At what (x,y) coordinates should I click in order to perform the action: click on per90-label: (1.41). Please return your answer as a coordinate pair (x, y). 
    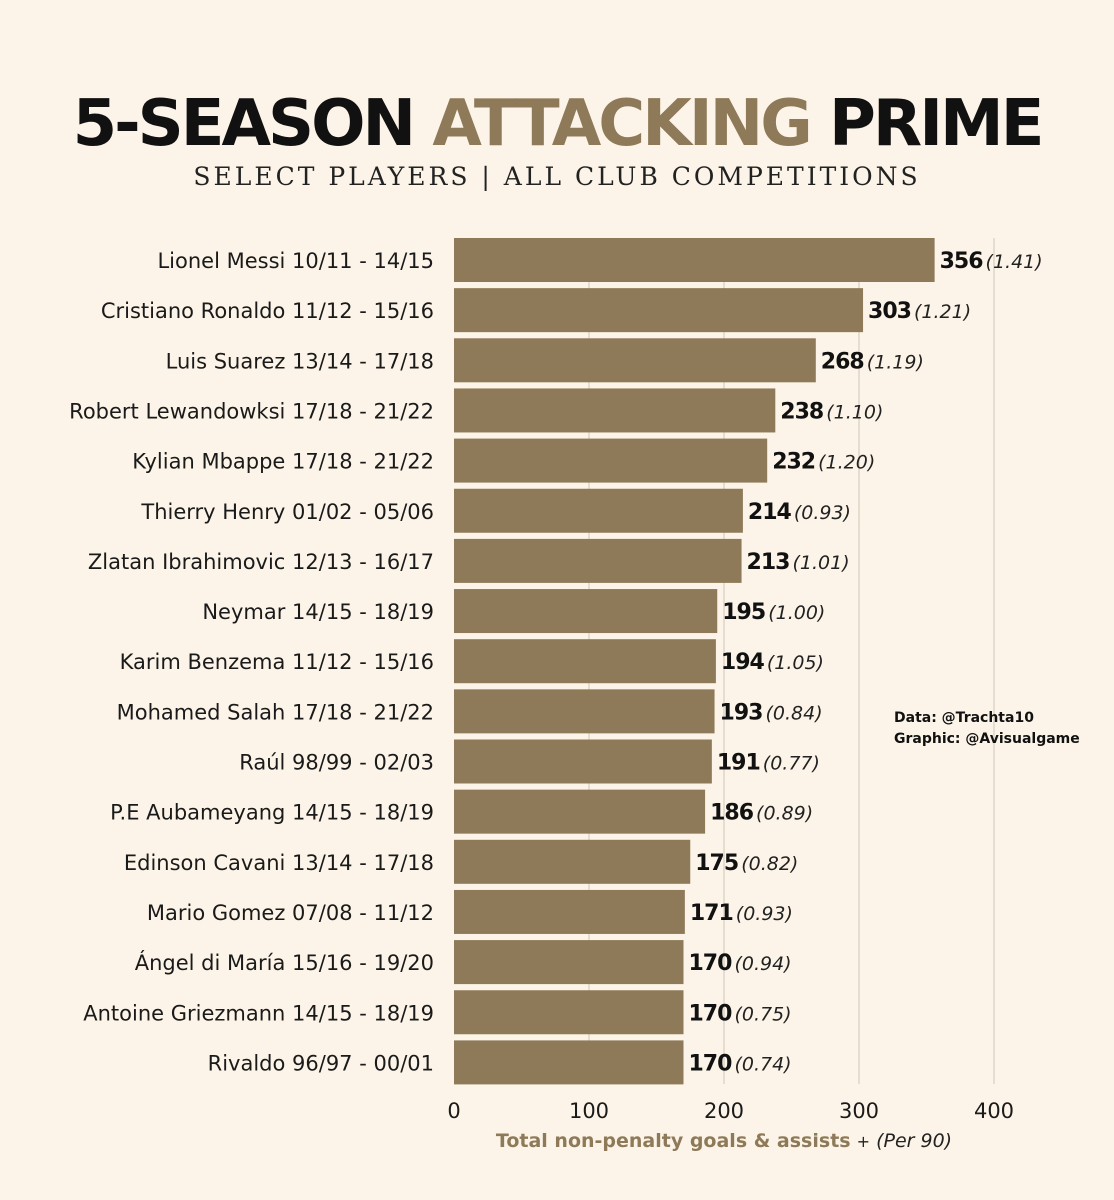
    Looking at the image, I should click on (1014, 262).